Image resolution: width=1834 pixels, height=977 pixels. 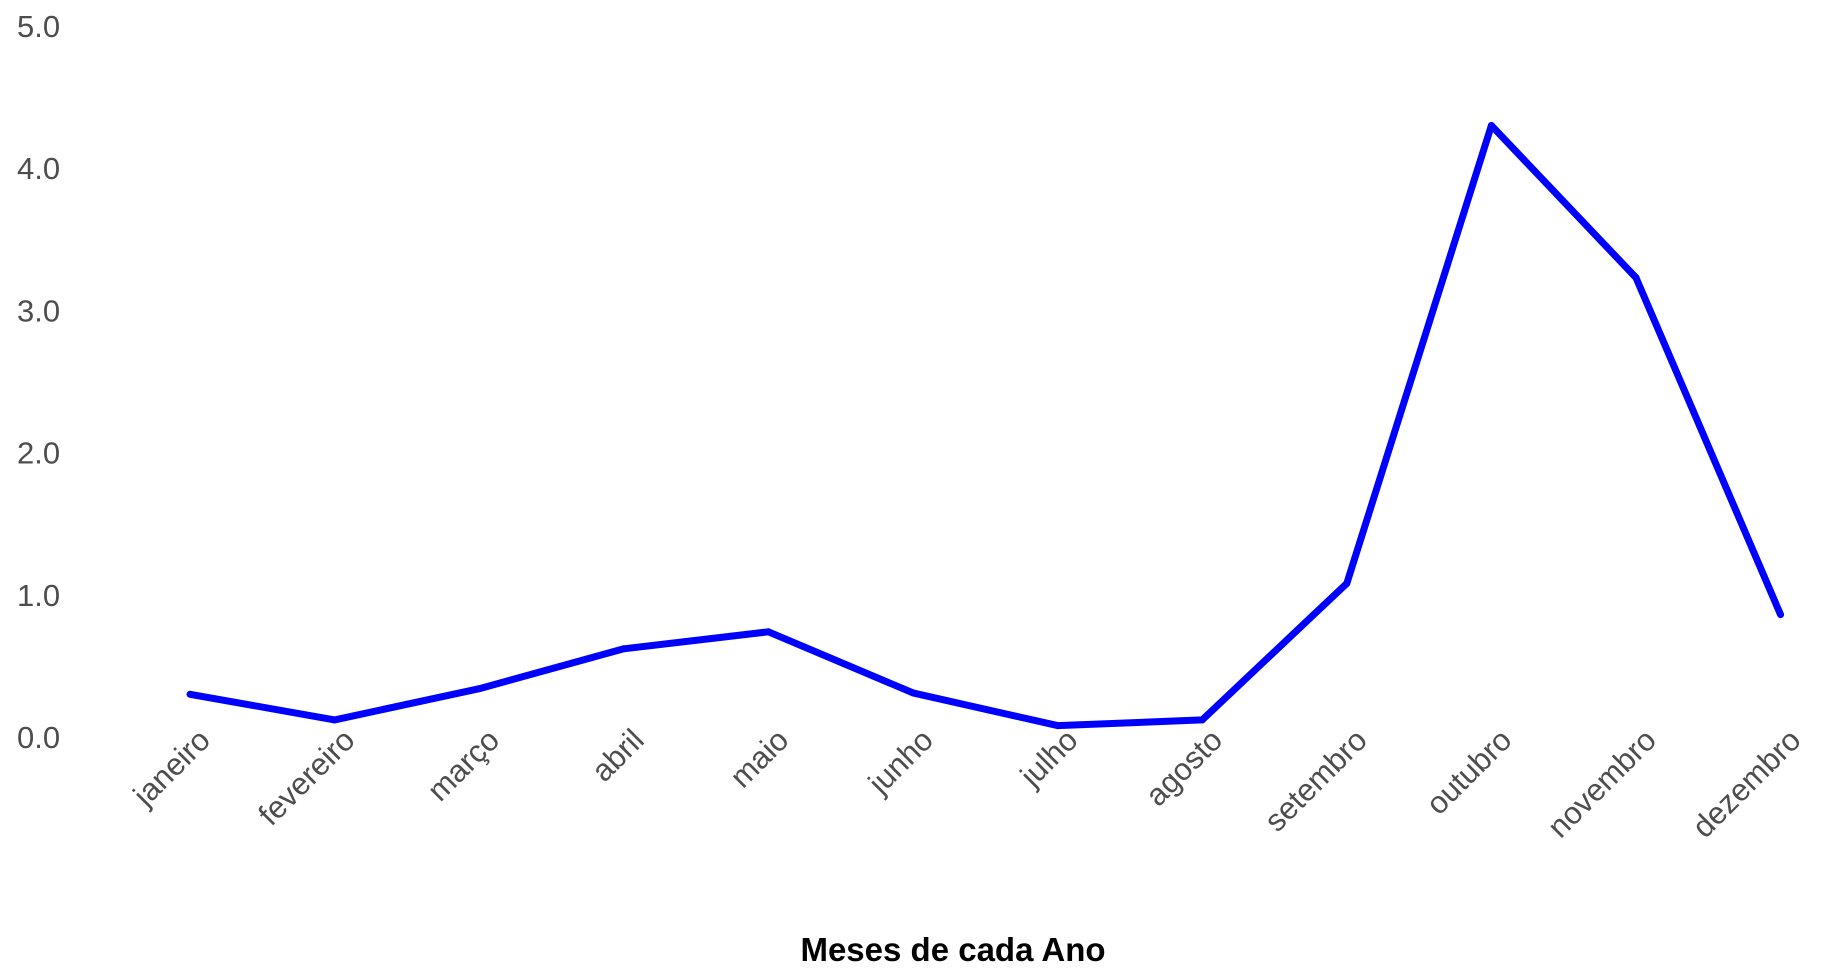 I want to click on y-tick-label: 0.0, so click(x=38, y=737).